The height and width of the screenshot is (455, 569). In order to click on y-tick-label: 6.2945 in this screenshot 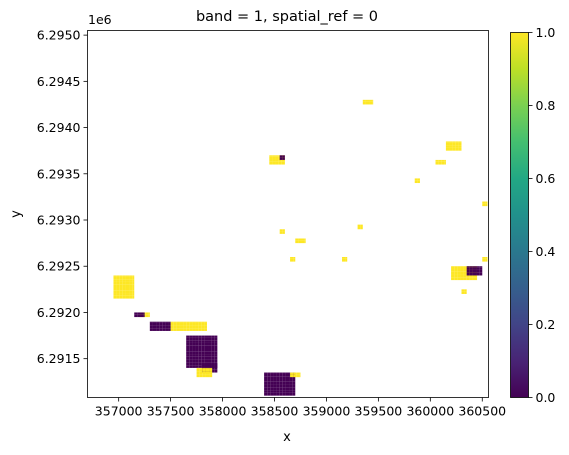, I will do `click(59, 81)`.